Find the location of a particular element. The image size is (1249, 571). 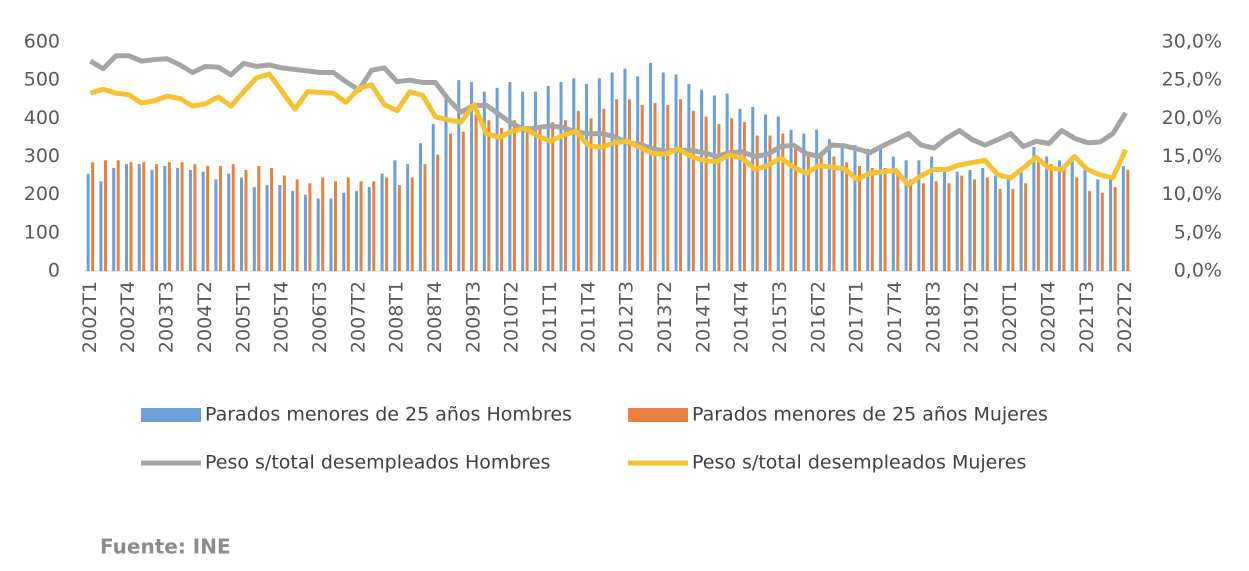

x-tick-label: 2002T4 is located at coordinates (128, 317).